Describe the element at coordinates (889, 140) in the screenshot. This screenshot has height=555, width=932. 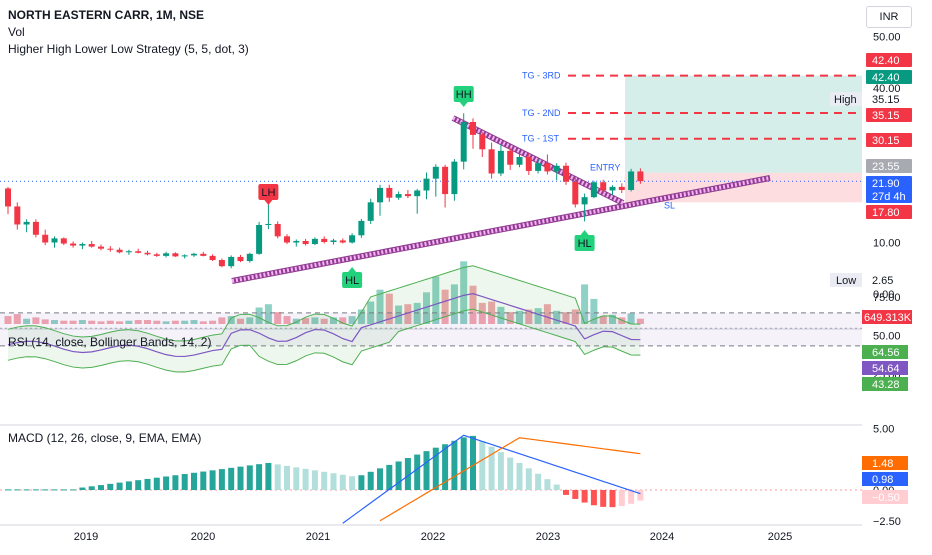
I see `price-tag` at that location.